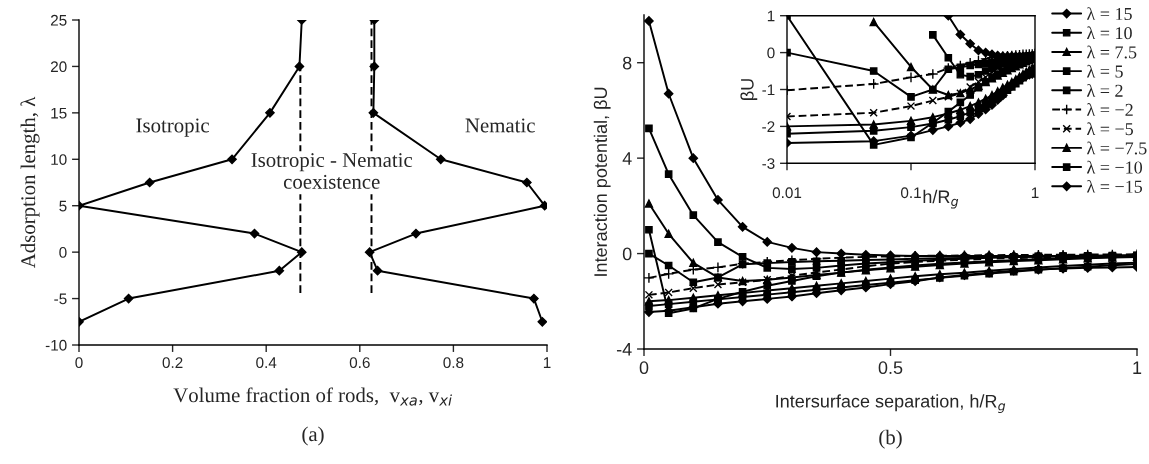  I want to click on legend-label: λ = −7.5, so click(1117, 148).